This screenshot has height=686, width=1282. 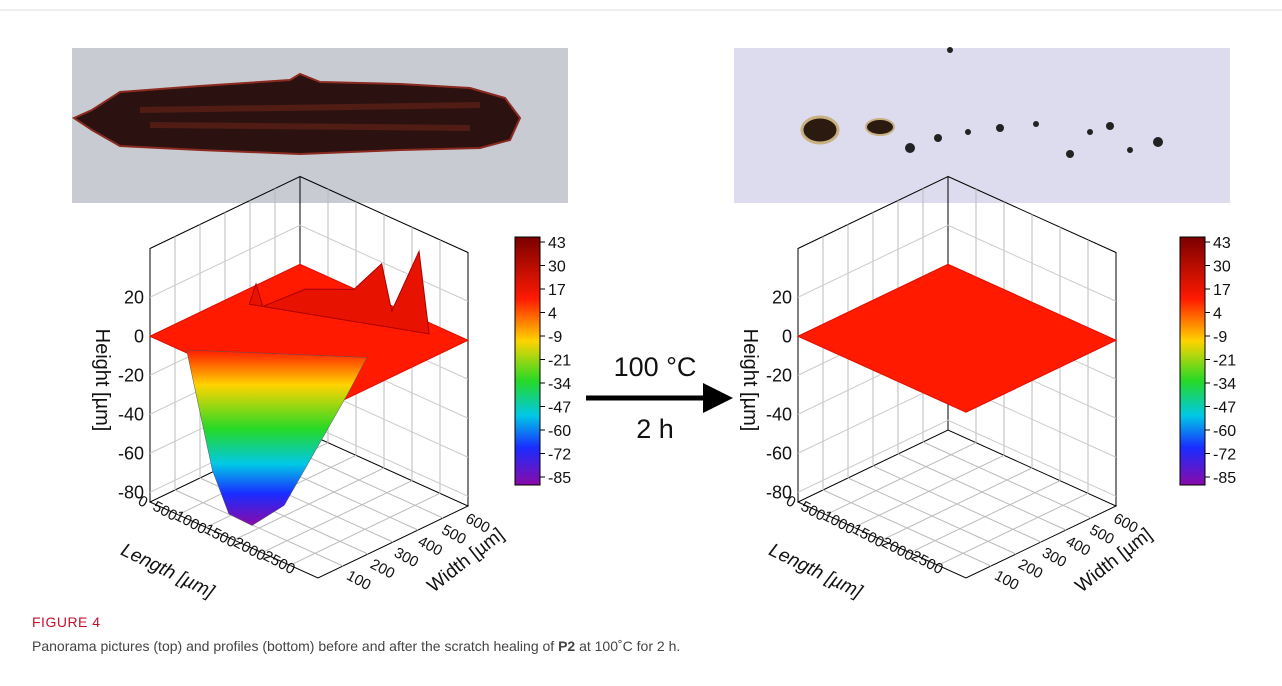 What do you see at coordinates (277, 437) in the screenshot?
I see `surface-hole` at bounding box center [277, 437].